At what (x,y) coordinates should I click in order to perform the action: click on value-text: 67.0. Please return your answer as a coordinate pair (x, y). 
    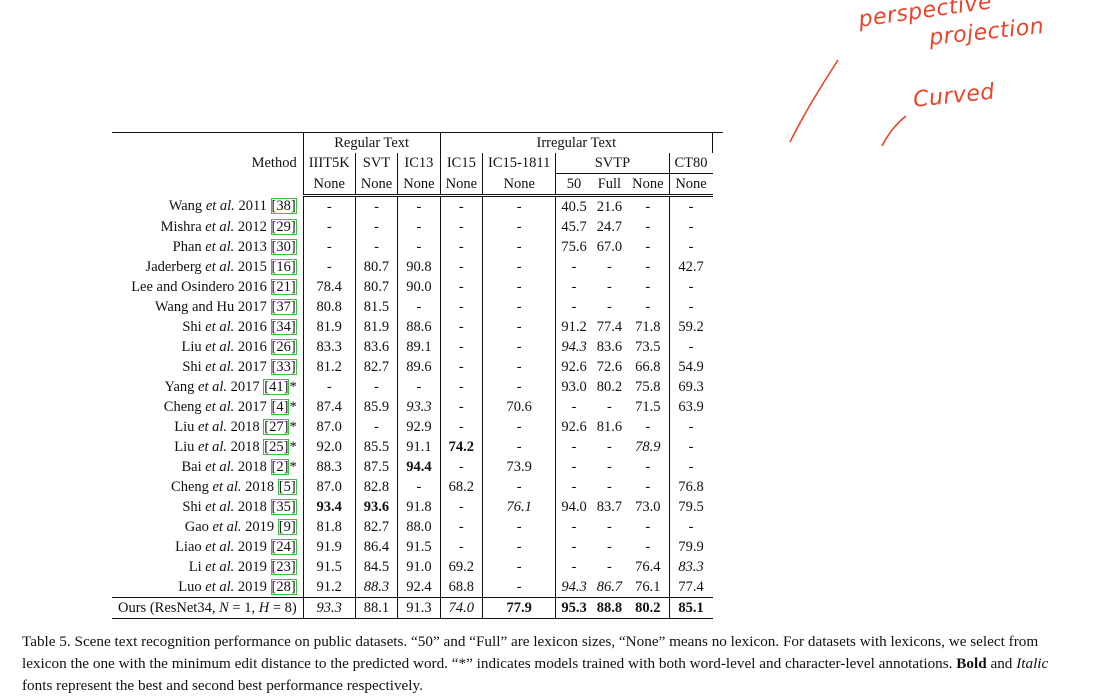
    Looking at the image, I should click on (609, 247).